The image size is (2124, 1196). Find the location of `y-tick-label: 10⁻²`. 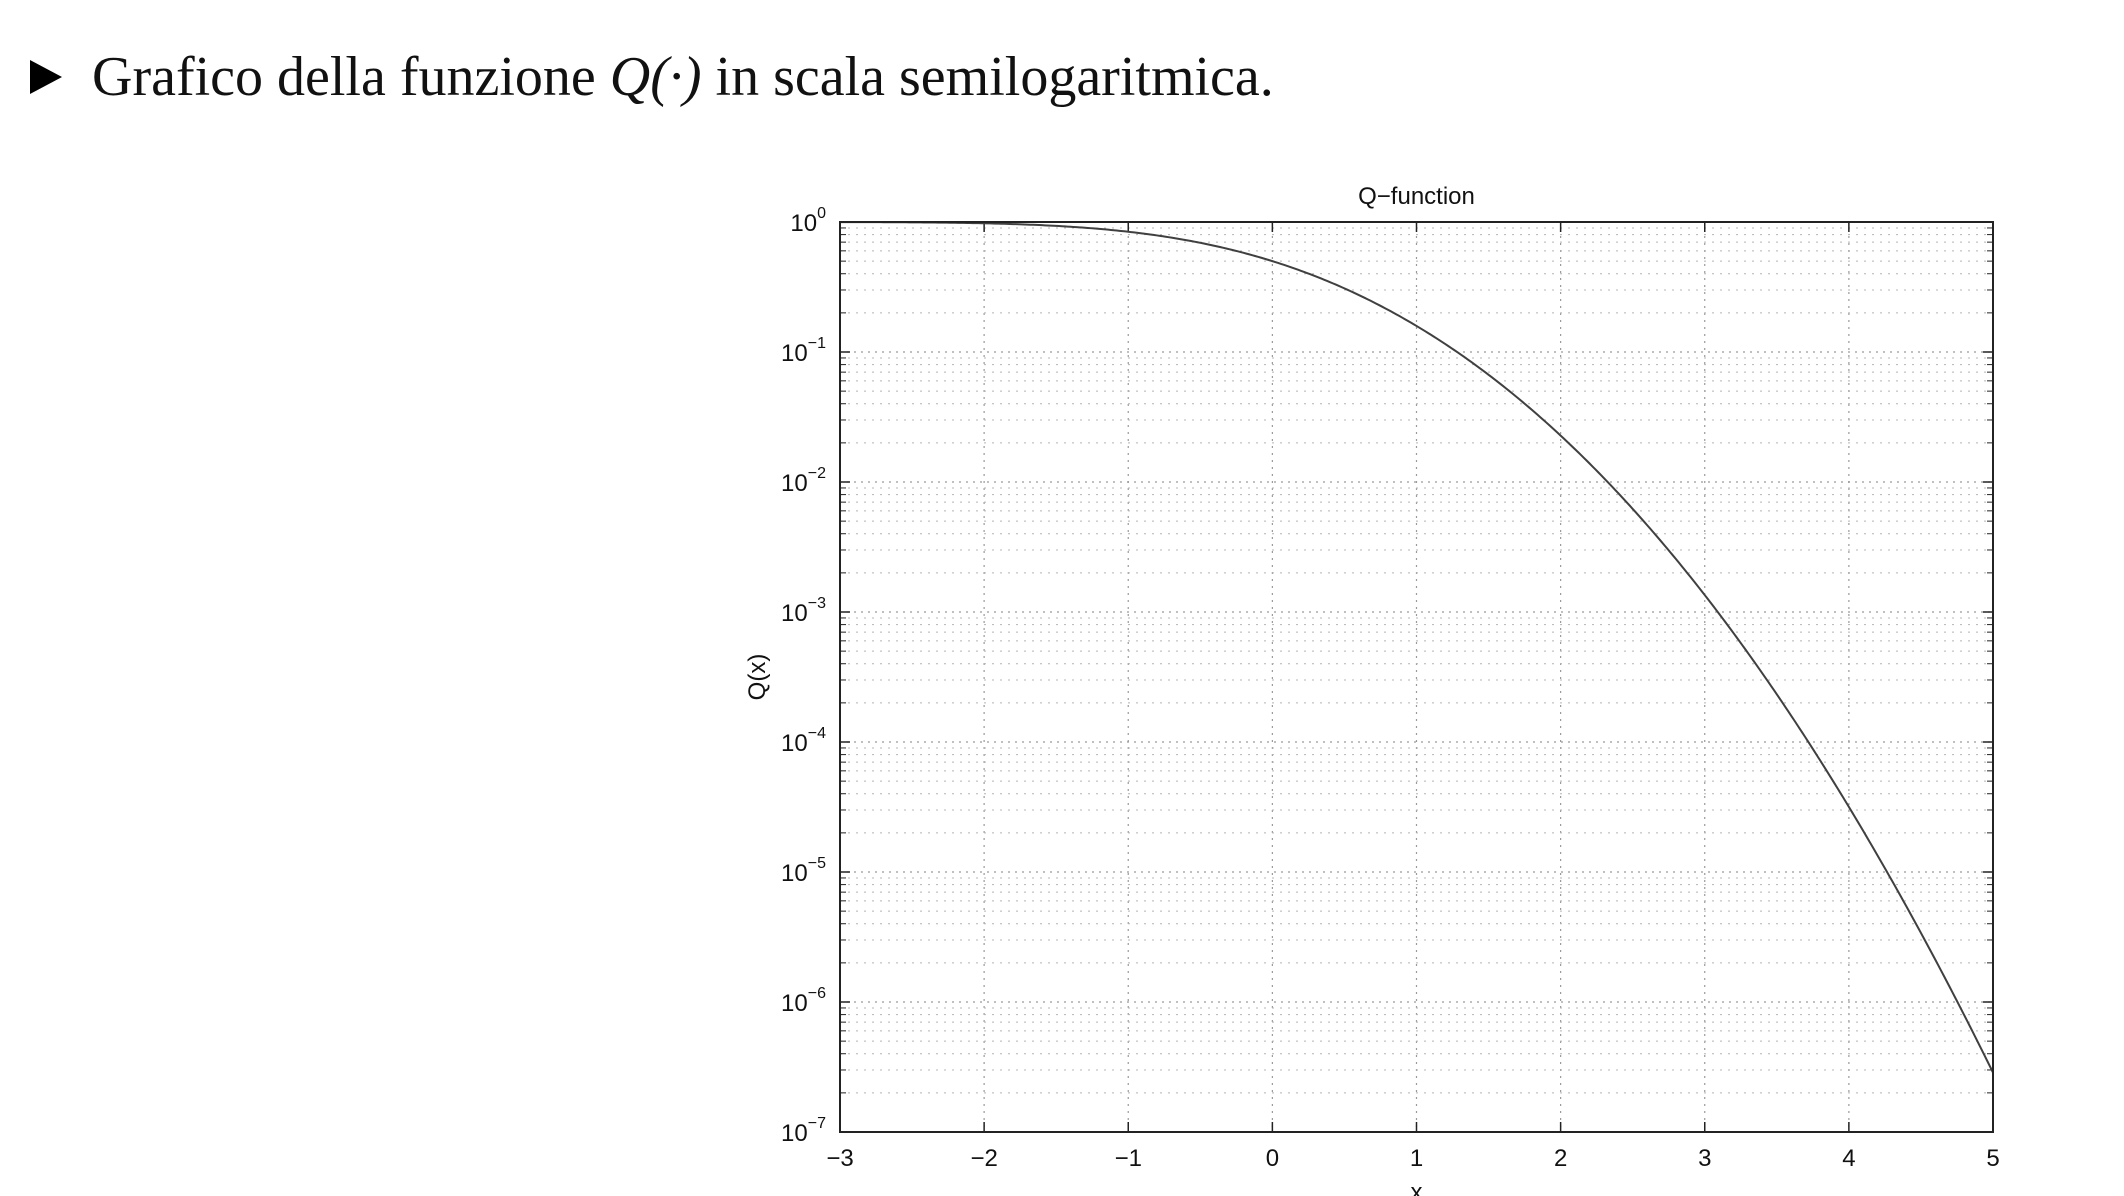

y-tick-label: 10⁻² is located at coordinates (803, 481).